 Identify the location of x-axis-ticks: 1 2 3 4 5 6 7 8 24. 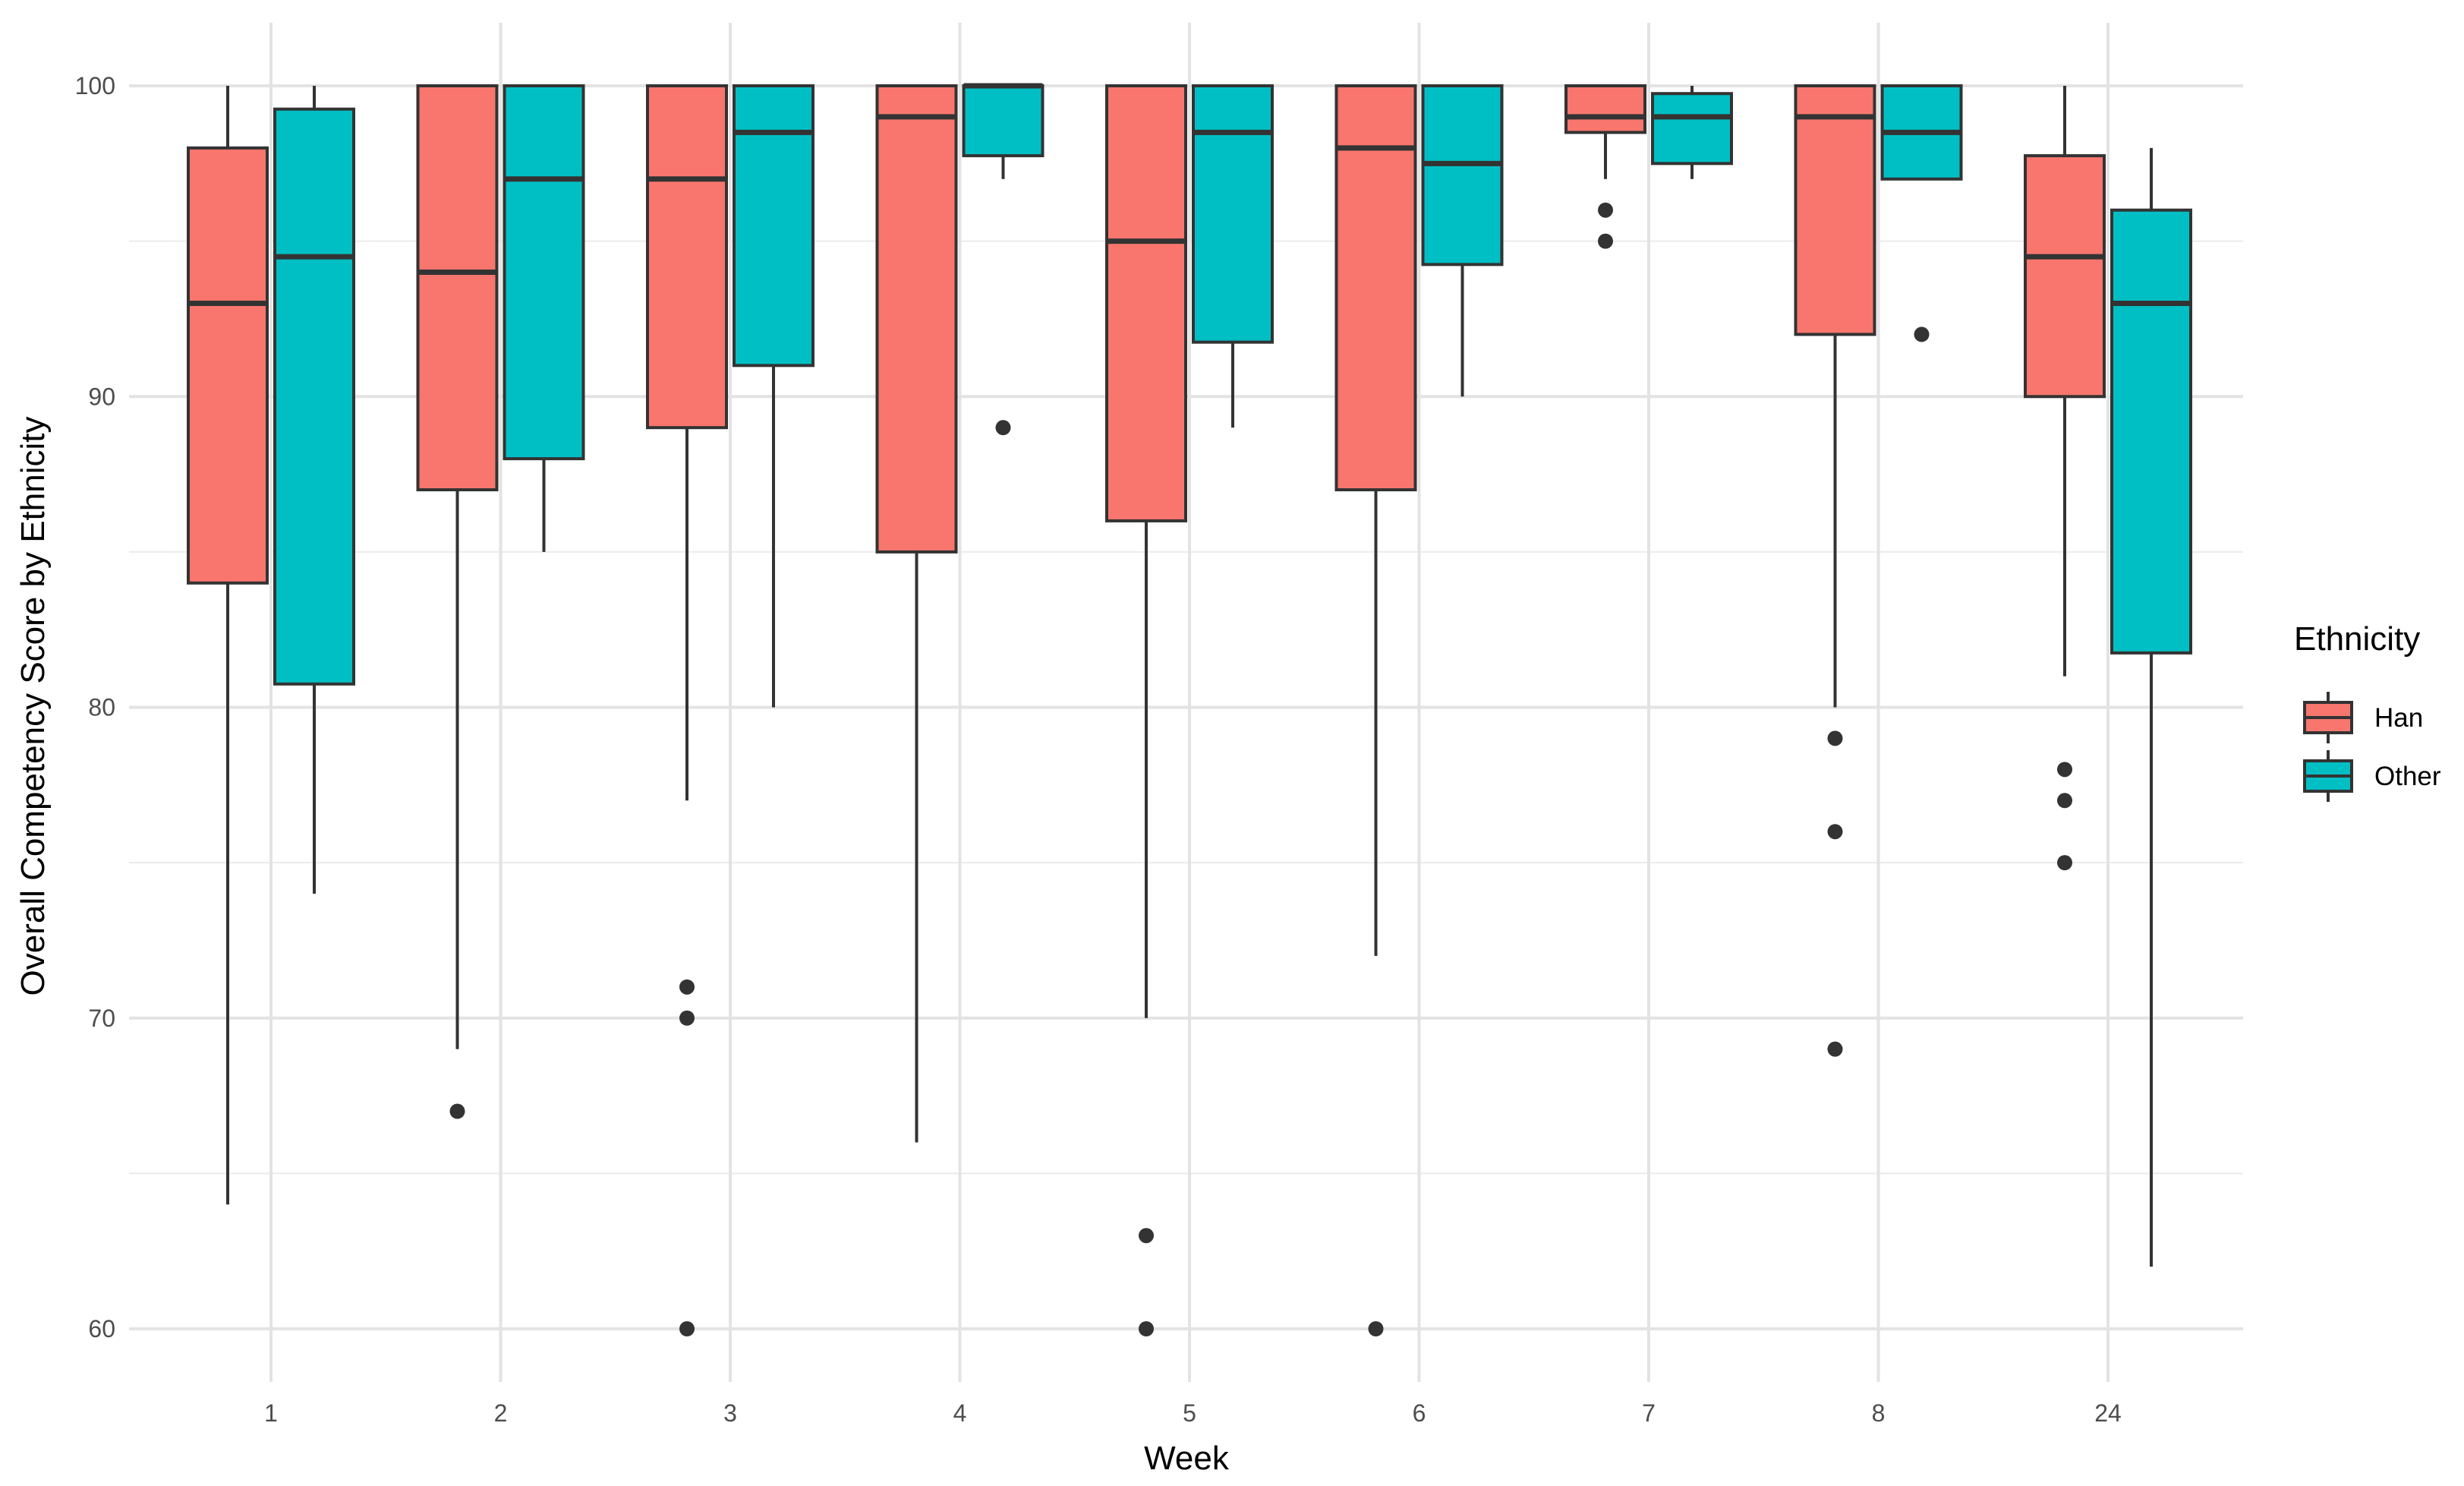
(1193, 1413).